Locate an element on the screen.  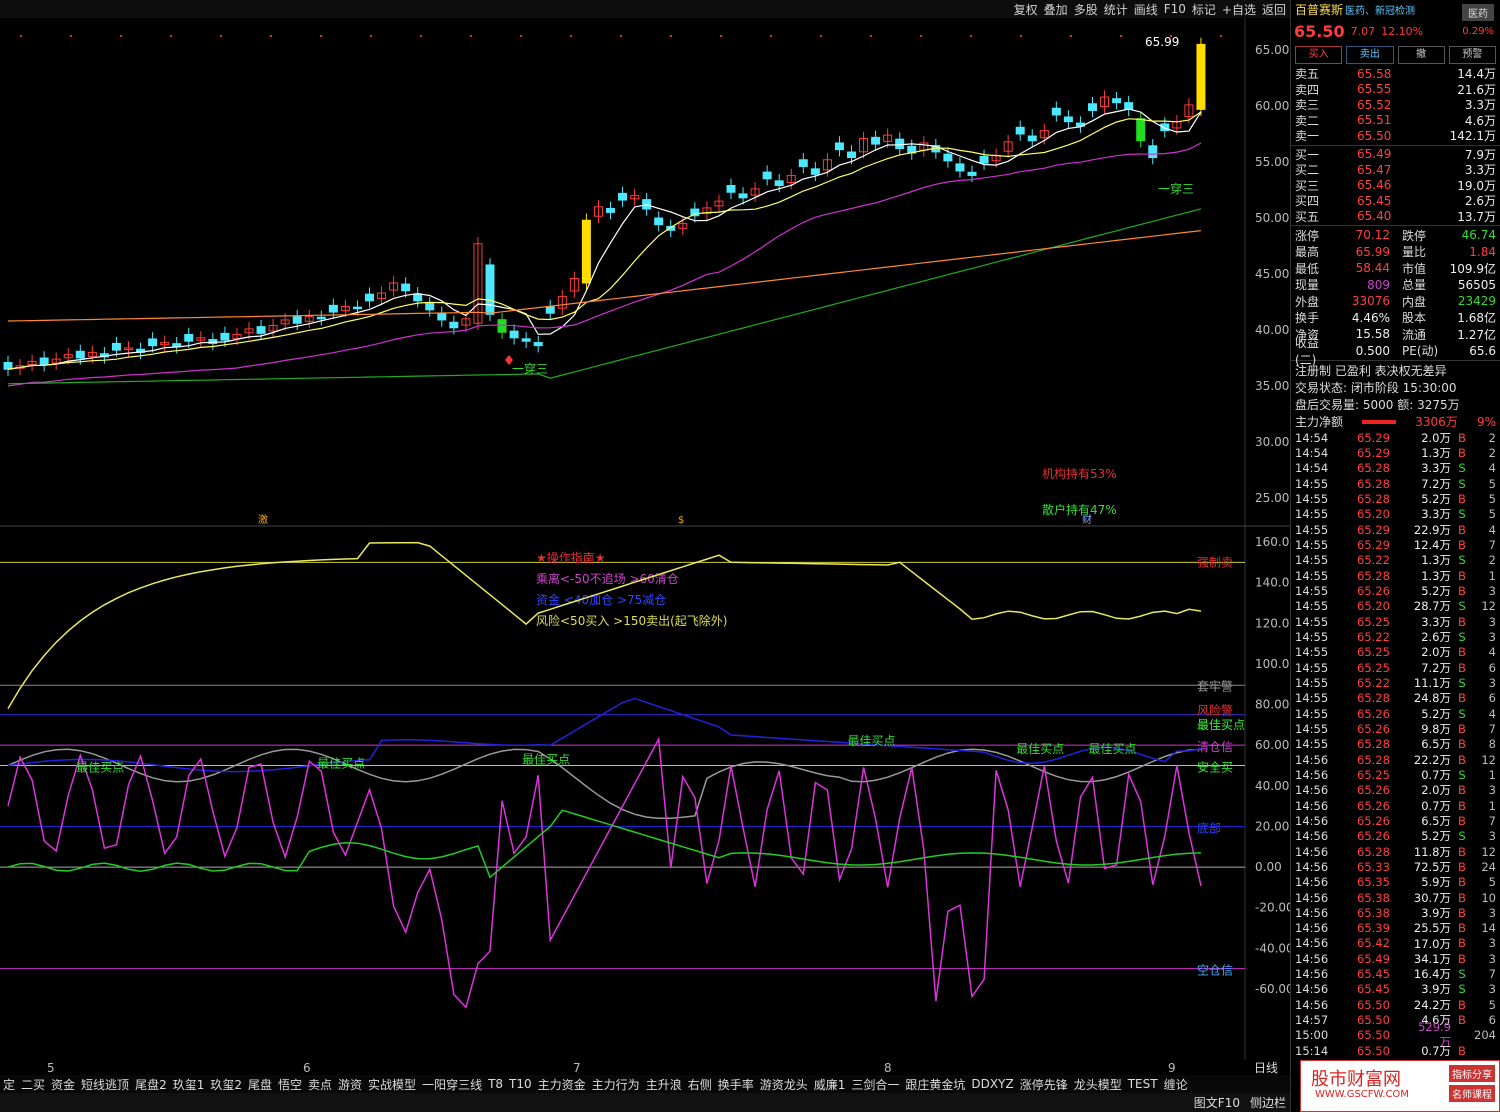
tick-price: 65.29 is located at coordinates (1373, 544).